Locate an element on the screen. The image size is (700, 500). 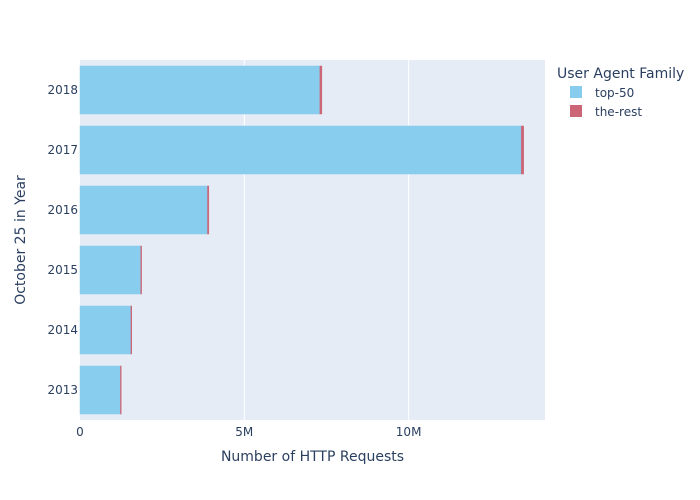
bar-the-rest-2017 is located at coordinates (522, 150).